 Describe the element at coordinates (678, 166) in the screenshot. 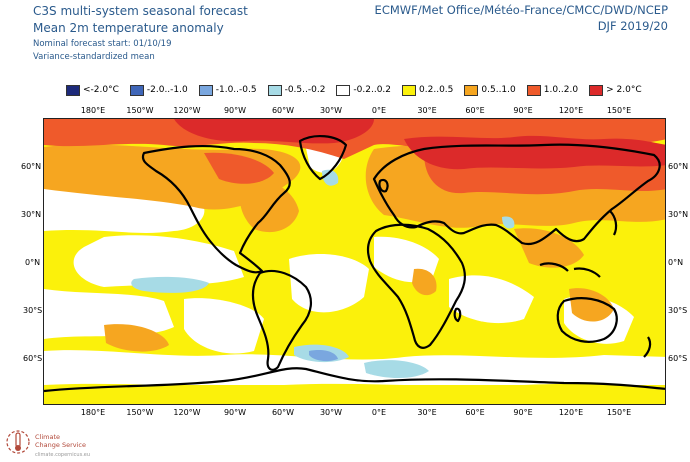

I see `lat-label-right: 60°N` at that location.